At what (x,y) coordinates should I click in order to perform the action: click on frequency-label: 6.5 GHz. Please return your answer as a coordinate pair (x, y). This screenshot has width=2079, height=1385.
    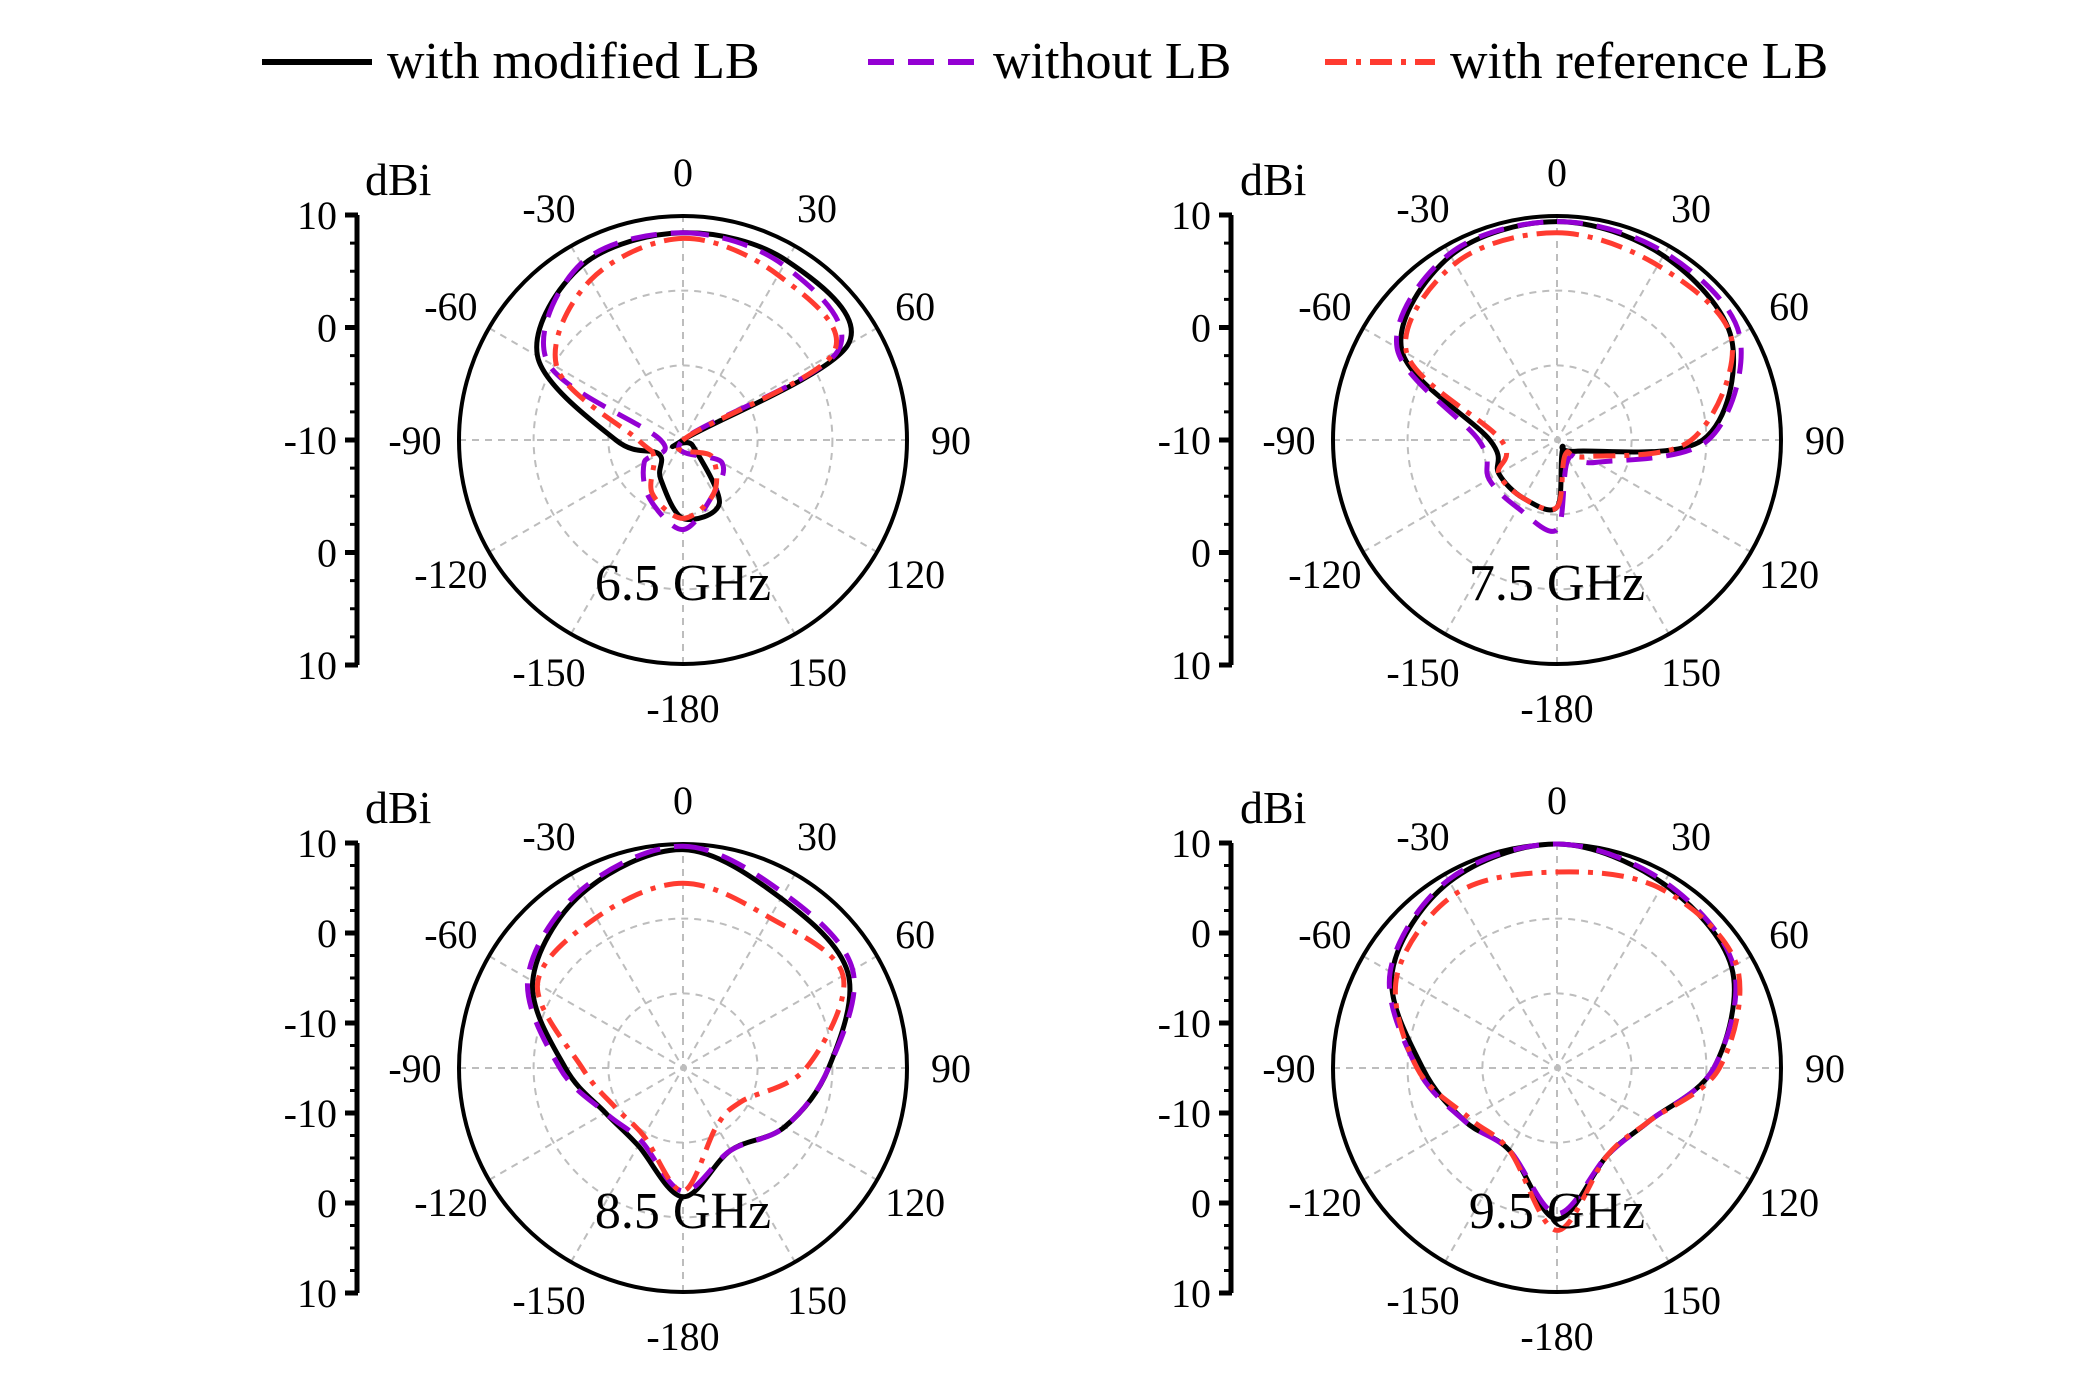
    Looking at the image, I should click on (683, 583).